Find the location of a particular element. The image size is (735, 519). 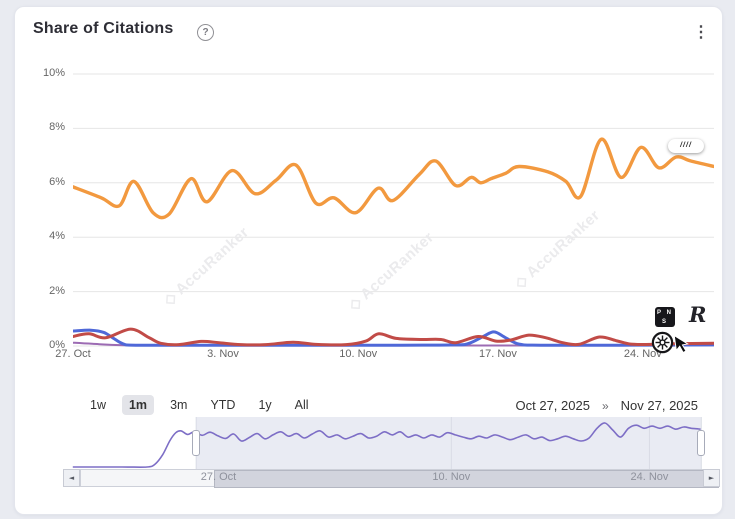

scrollbar-track is located at coordinates (399, 478).